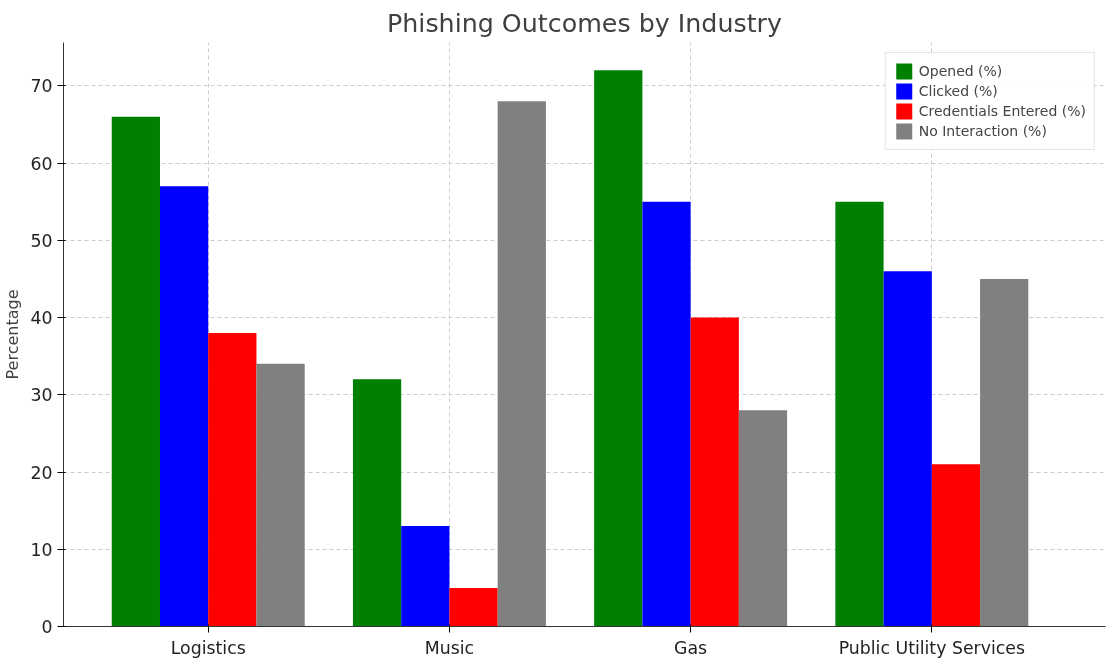 Image resolution: width=1120 pixels, height=666 pixels. Describe the element at coordinates (449, 647) in the screenshot. I see `x-tick-label: Music` at that location.